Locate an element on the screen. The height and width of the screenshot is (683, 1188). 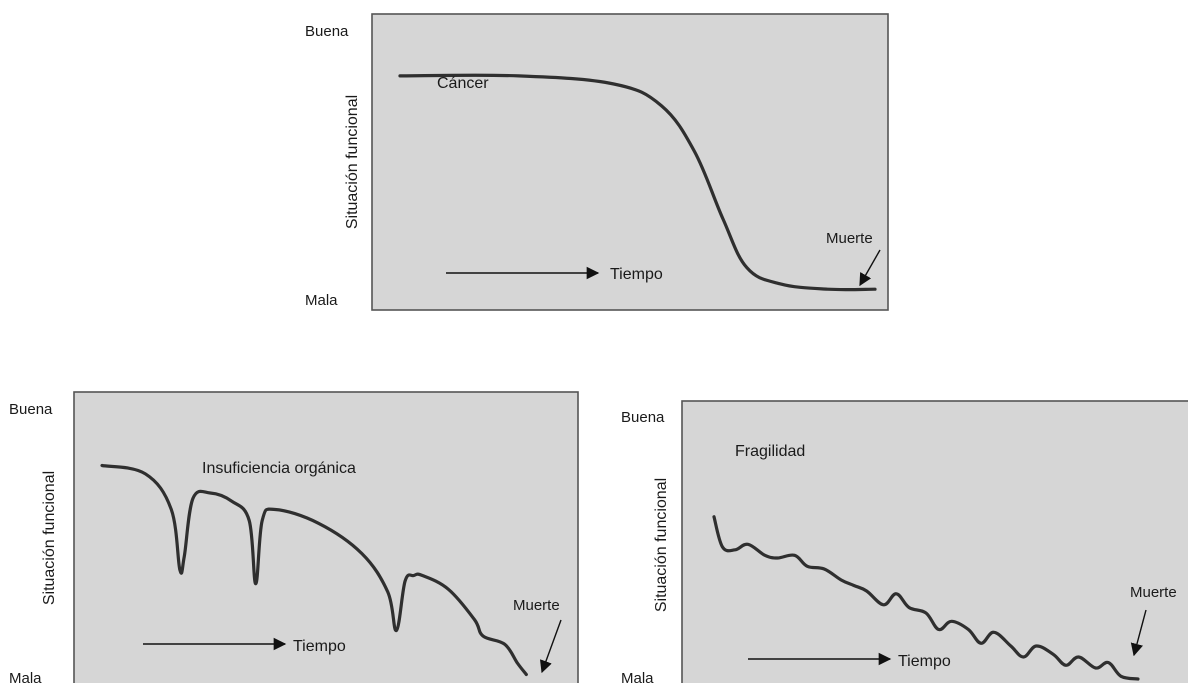
curve-label: Cáncer is located at coordinates (463, 83).